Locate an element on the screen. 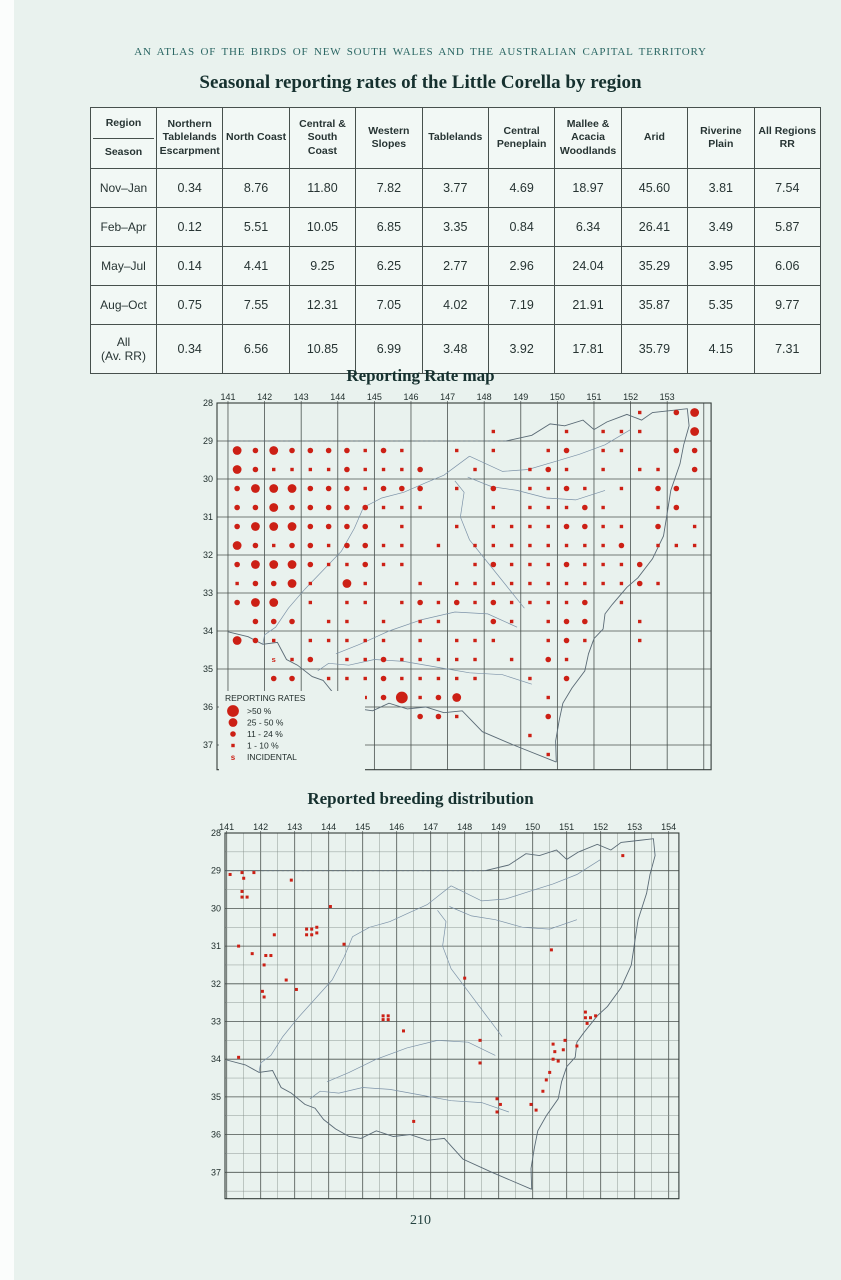 The width and height of the screenshot is (841, 1280). column-header: Mallee & Acacia Woodlands is located at coordinates (588, 138).